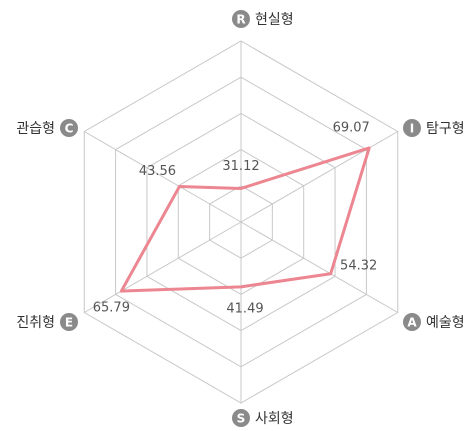 Image resolution: width=476 pixels, height=431 pixels. I want to click on category-badge-letter: I, so click(412, 129).